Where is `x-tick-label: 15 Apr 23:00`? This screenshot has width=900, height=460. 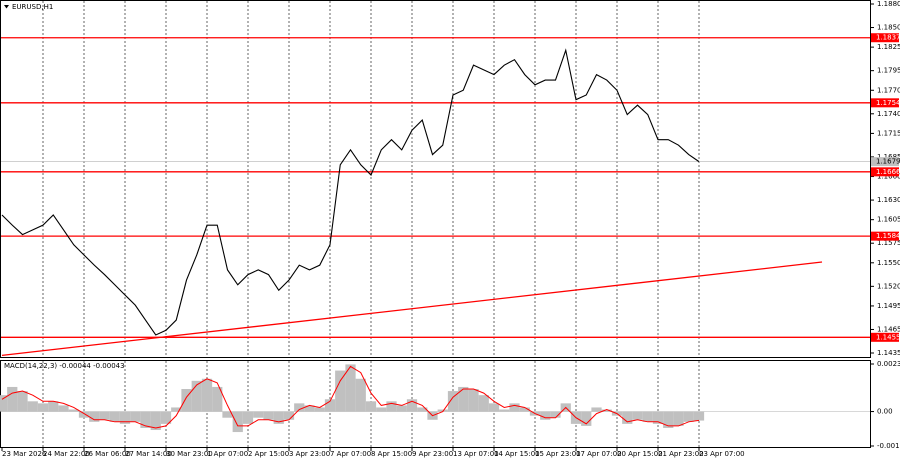 x-tick-label: 15 Apr 23:00 is located at coordinates (558, 454).